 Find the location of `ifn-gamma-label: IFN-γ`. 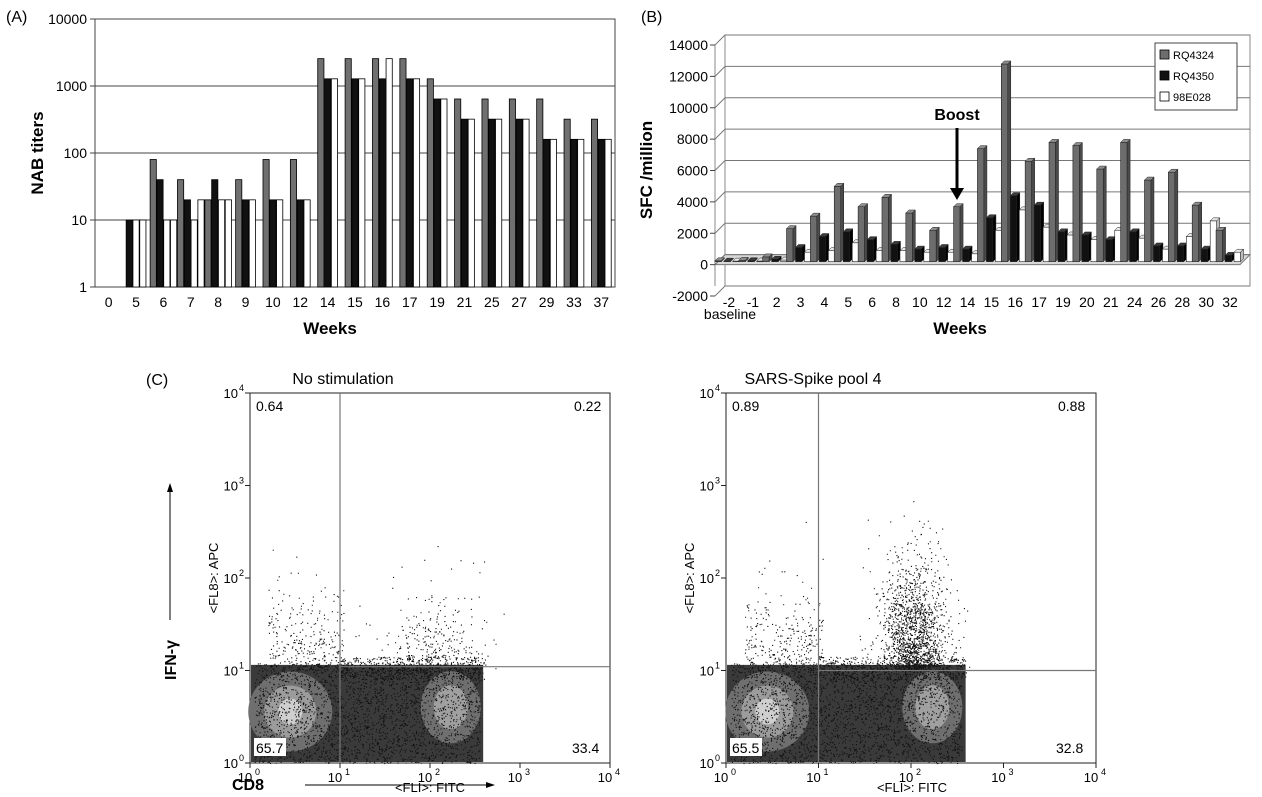

ifn-gamma-label: IFN-γ is located at coordinates (171, 660).